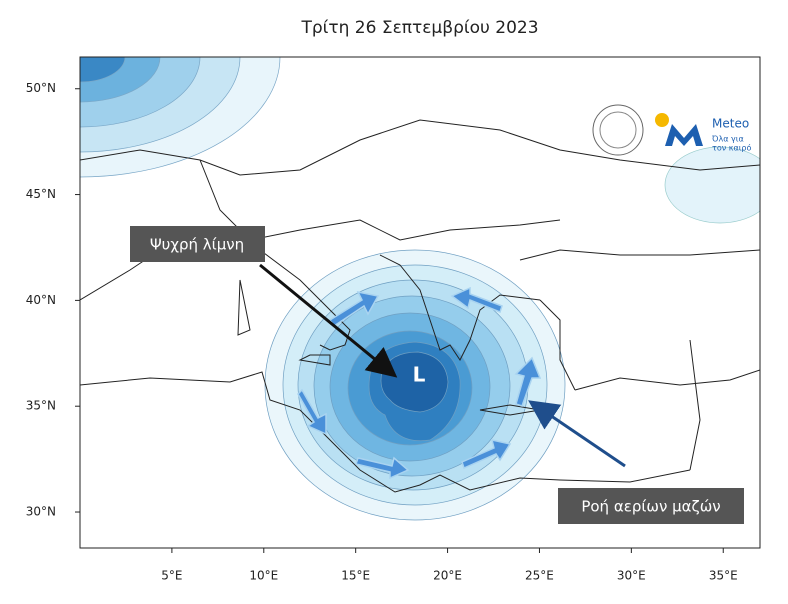  I want to click on x-tick-label: 5°E, so click(171, 576).